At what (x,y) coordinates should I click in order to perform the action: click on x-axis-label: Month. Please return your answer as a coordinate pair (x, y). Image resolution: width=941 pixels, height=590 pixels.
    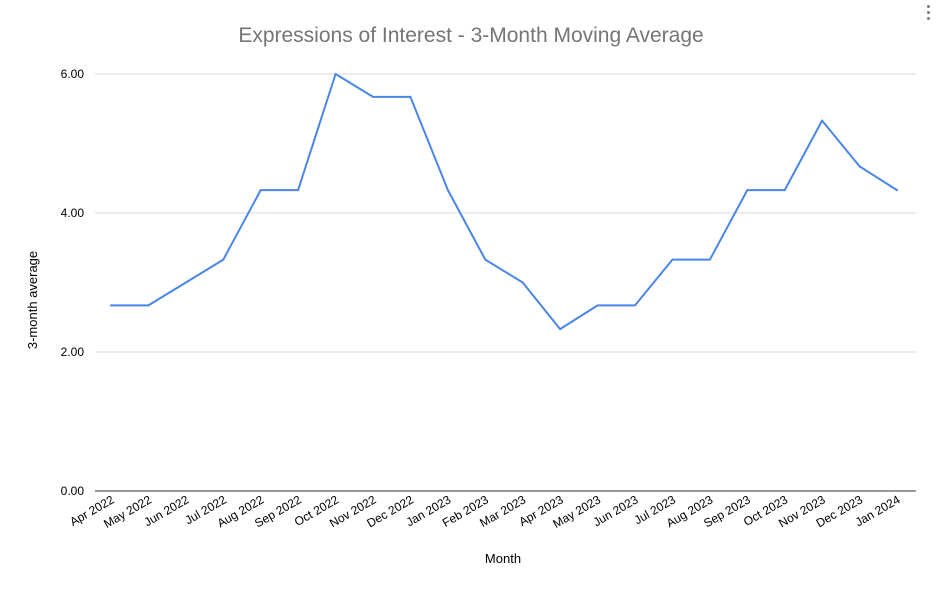
    Looking at the image, I should click on (503, 558).